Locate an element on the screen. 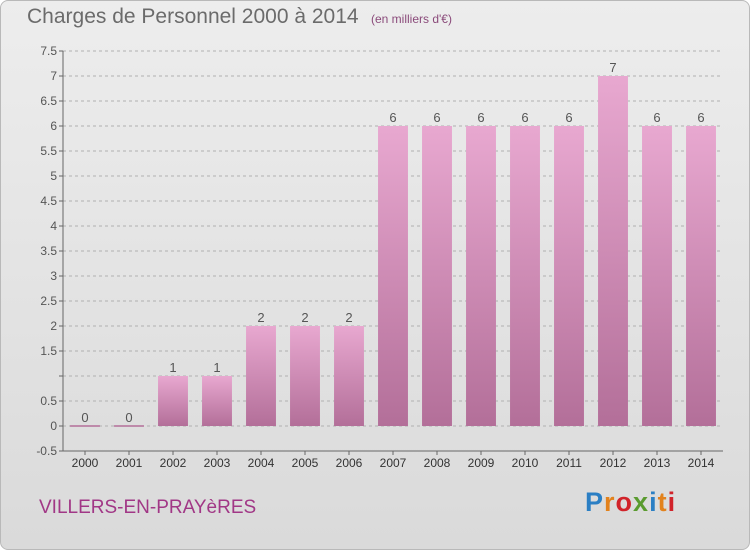 The image size is (750, 550). data-label-2001: 0 is located at coordinates (128, 417).